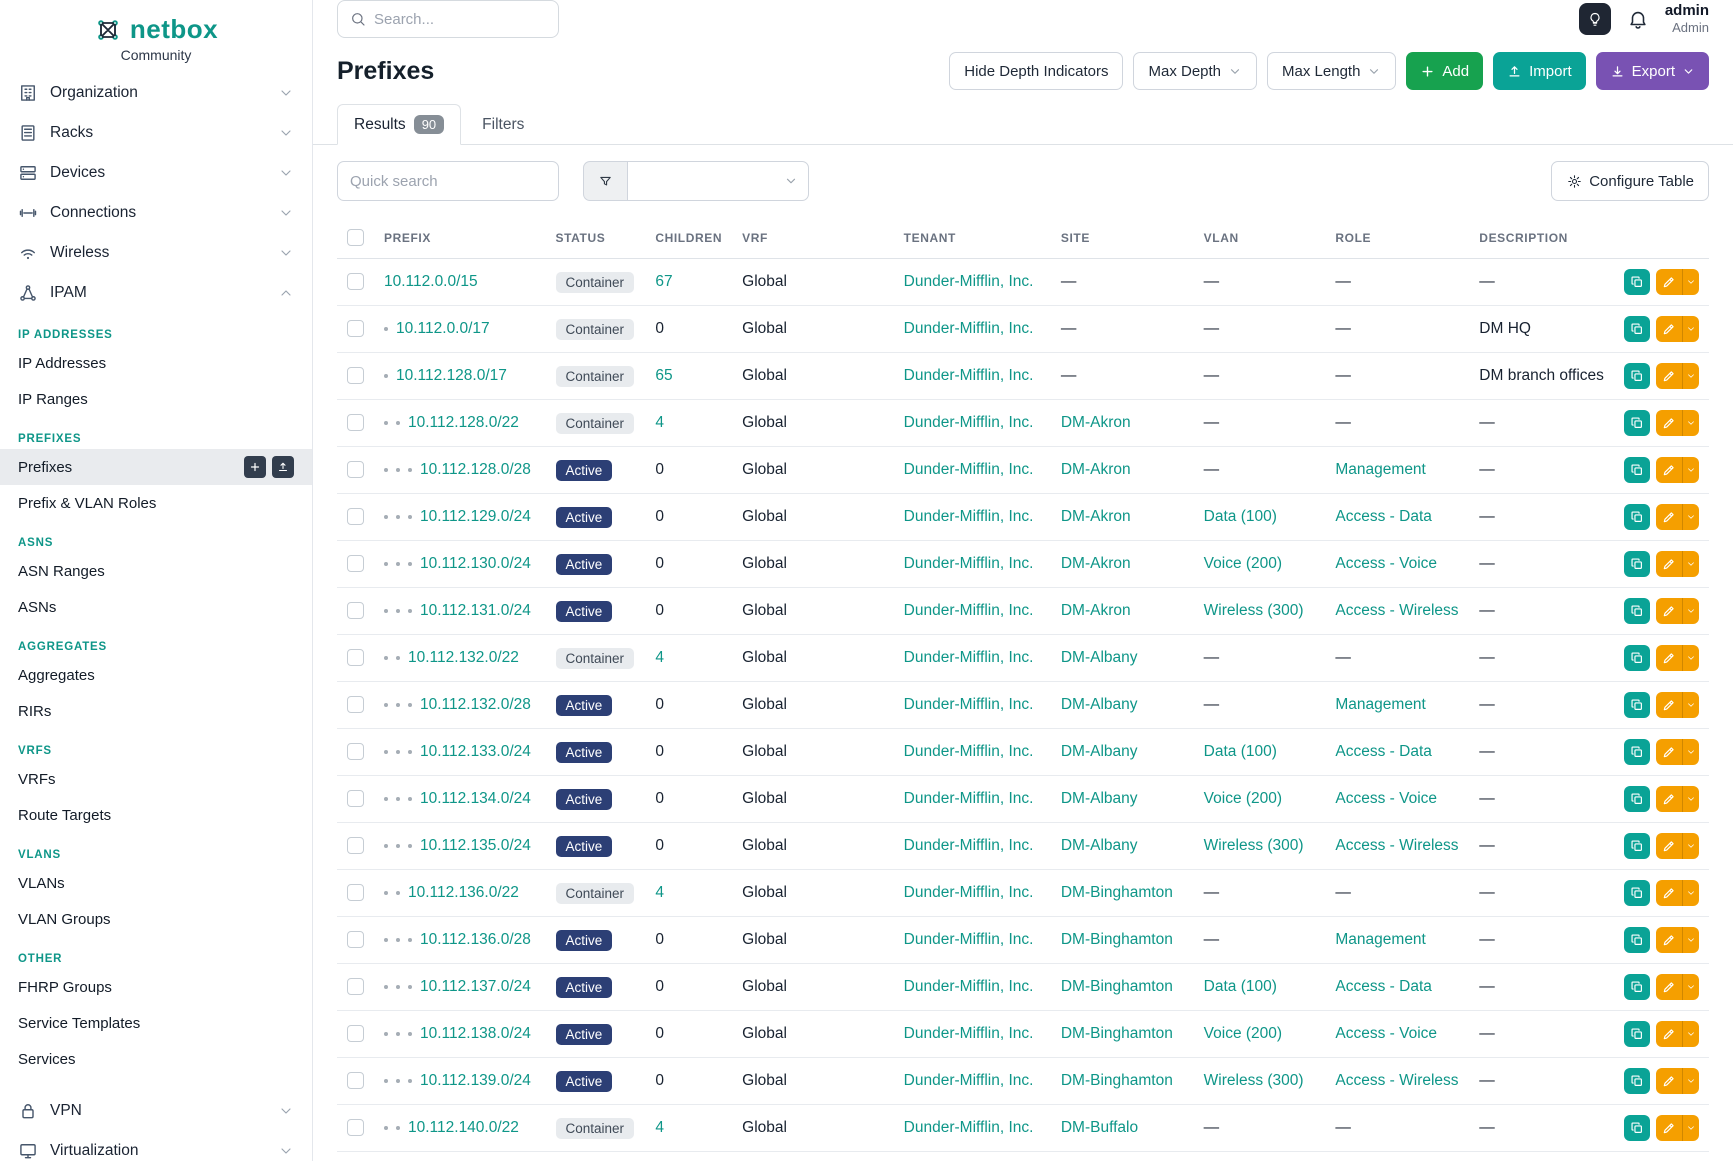 This screenshot has height=1161, width=1733. What do you see at coordinates (156, 1111) in the screenshot?
I see `sidebar-item-vpn: VPN` at bounding box center [156, 1111].